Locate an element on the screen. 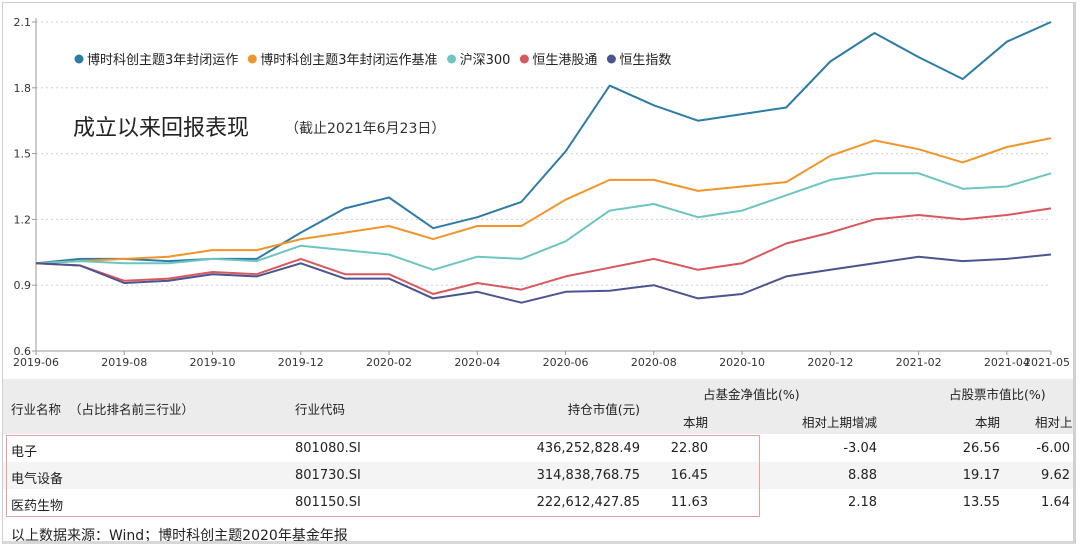 The height and width of the screenshot is (549, 1080). x-tick-label: 2020-08 is located at coordinates (654, 362).